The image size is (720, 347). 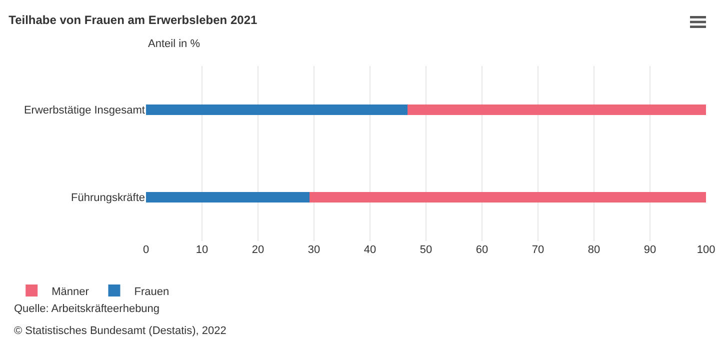 I want to click on y-tick-label: Erwerbstätige Insgesamt, so click(x=84, y=110).